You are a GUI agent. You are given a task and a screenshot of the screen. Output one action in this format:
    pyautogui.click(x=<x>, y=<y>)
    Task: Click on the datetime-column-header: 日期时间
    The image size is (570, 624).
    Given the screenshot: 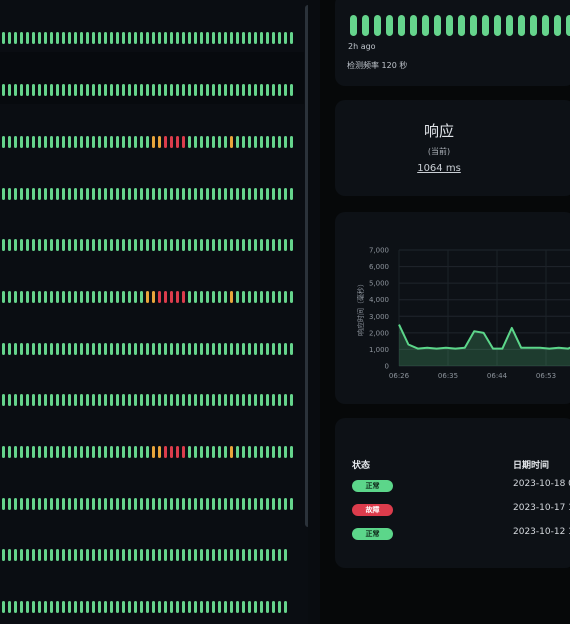 What is the action you would take?
    pyautogui.click(x=531, y=466)
    